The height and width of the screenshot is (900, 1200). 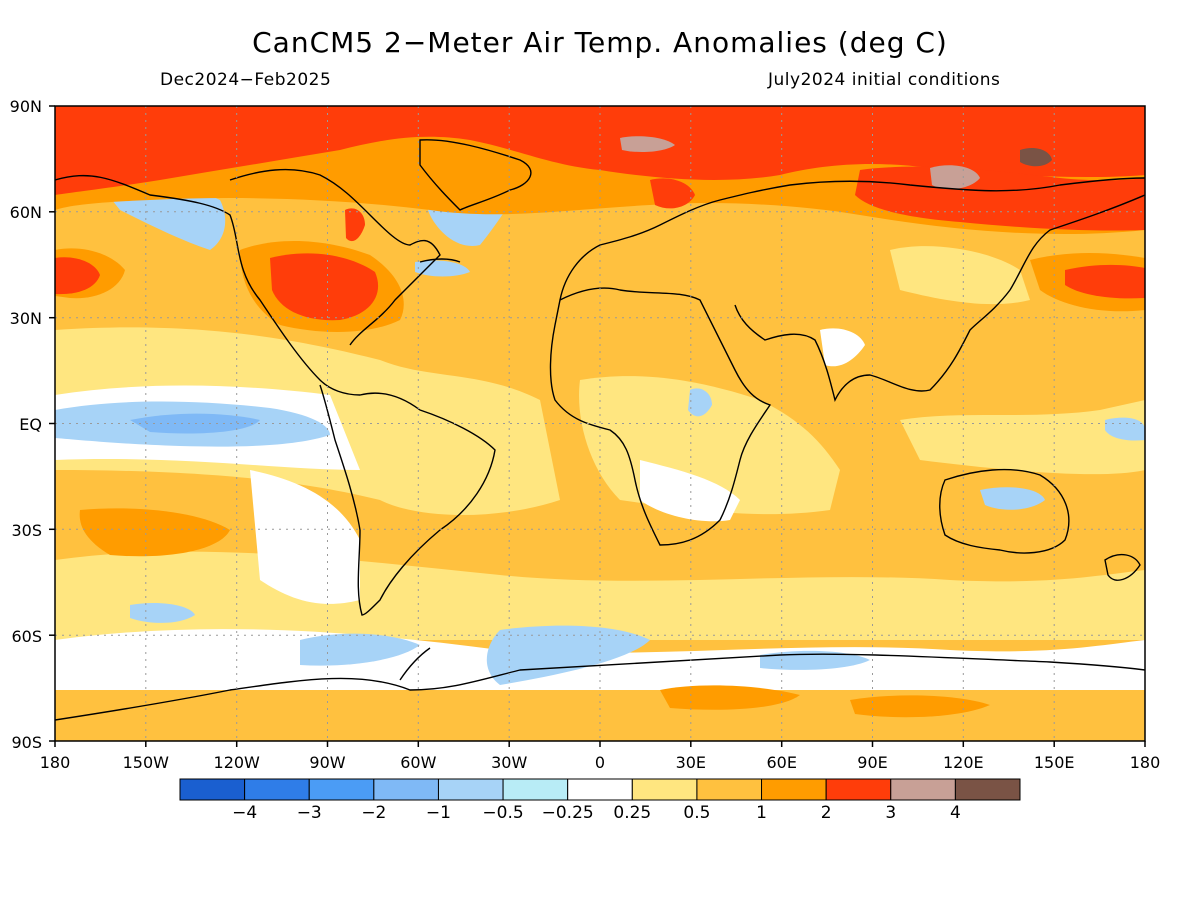 What do you see at coordinates (237, 762) in the screenshot?
I see `lon-tick-label: 120W` at bounding box center [237, 762].